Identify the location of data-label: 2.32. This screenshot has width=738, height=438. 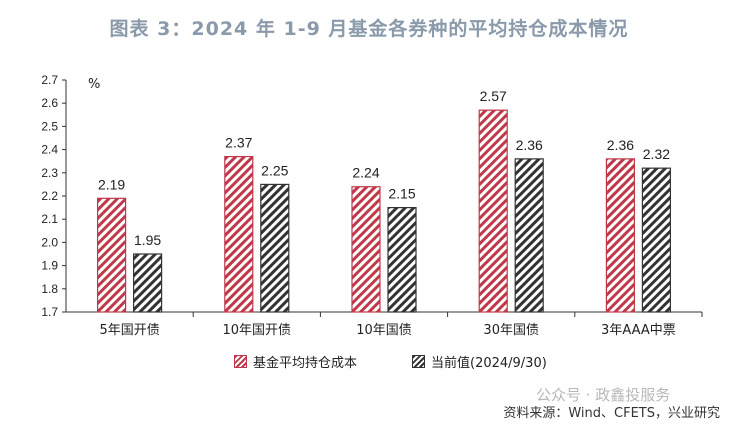
(656, 154).